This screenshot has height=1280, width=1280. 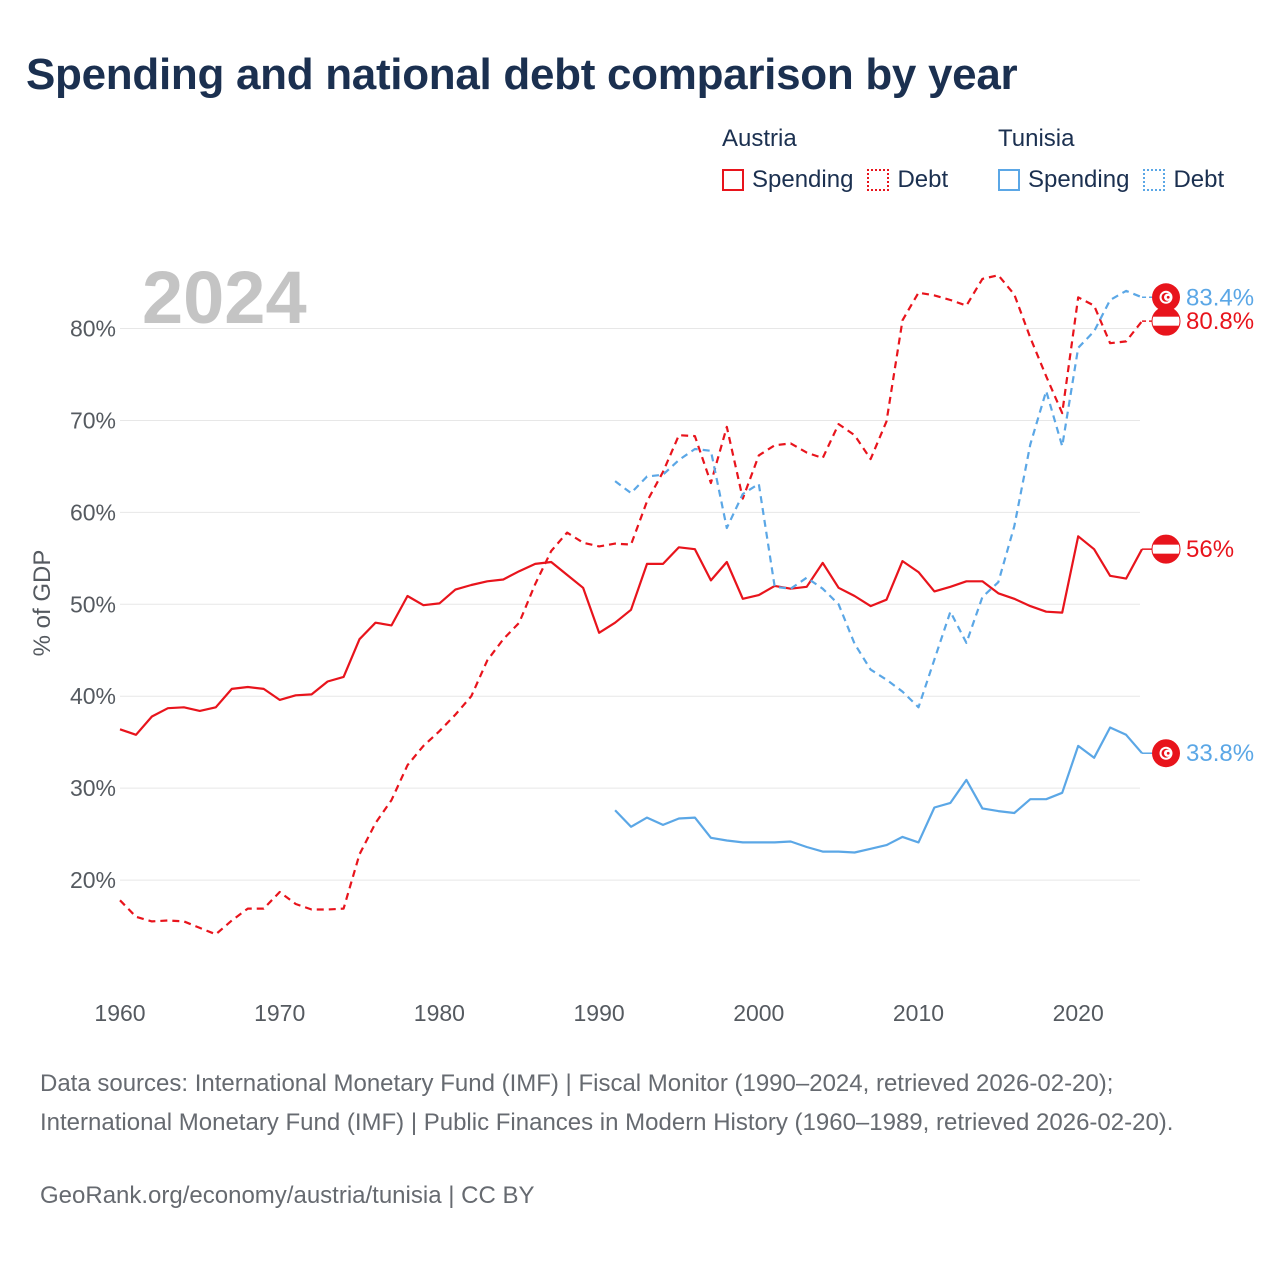 What do you see at coordinates (93, 420) in the screenshot?
I see `y-tick-label: 70%` at bounding box center [93, 420].